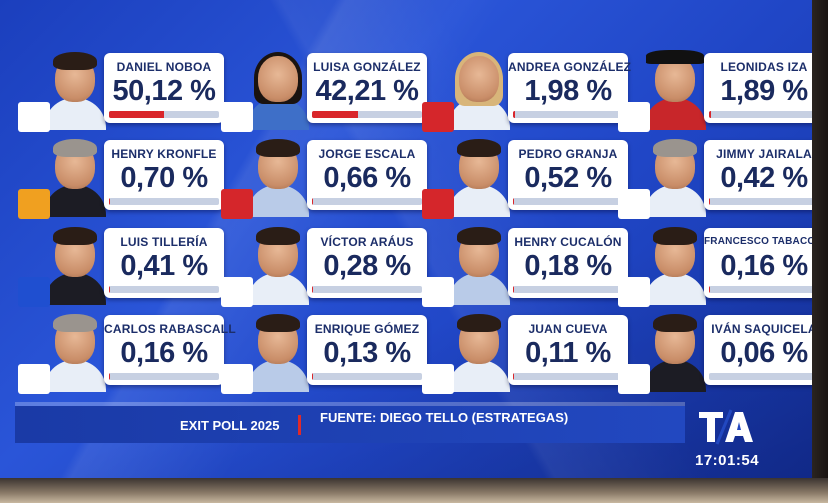  Describe the element at coordinates (568, 353) in the screenshot. I see `candidate-percentage: 0,11 %` at that location.